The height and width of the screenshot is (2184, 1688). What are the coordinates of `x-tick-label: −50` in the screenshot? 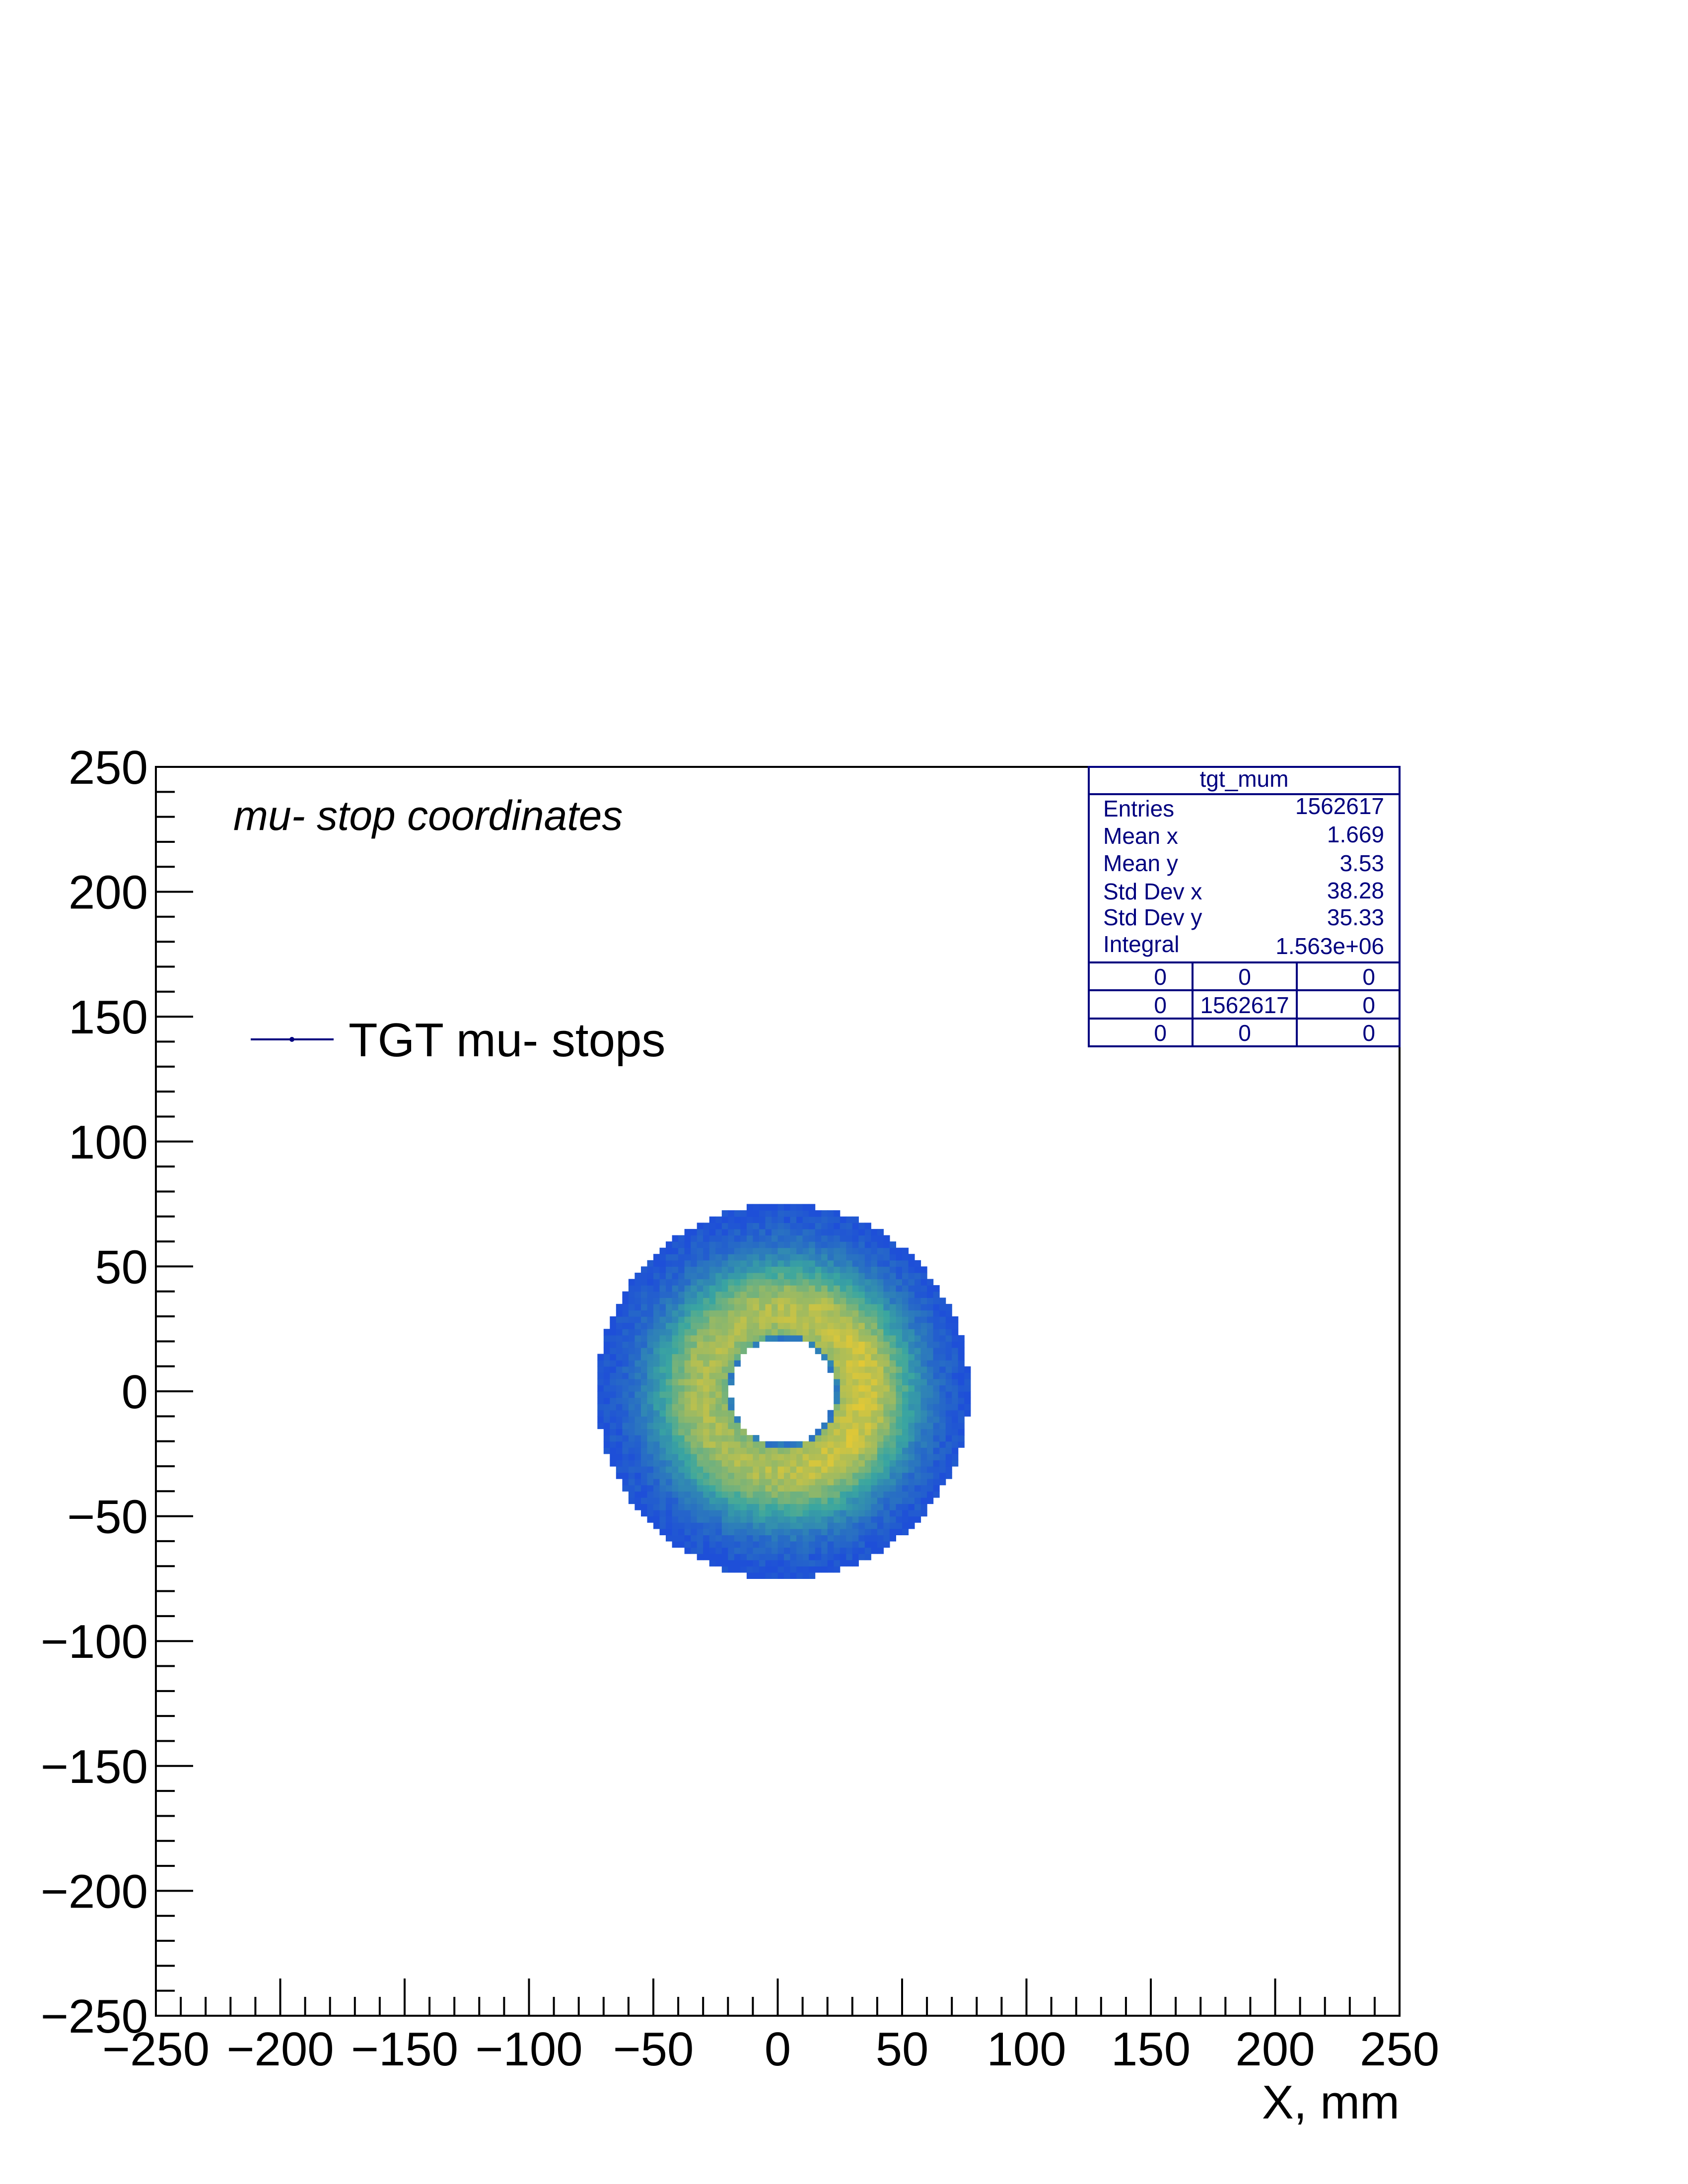 It's located at (653, 2049).